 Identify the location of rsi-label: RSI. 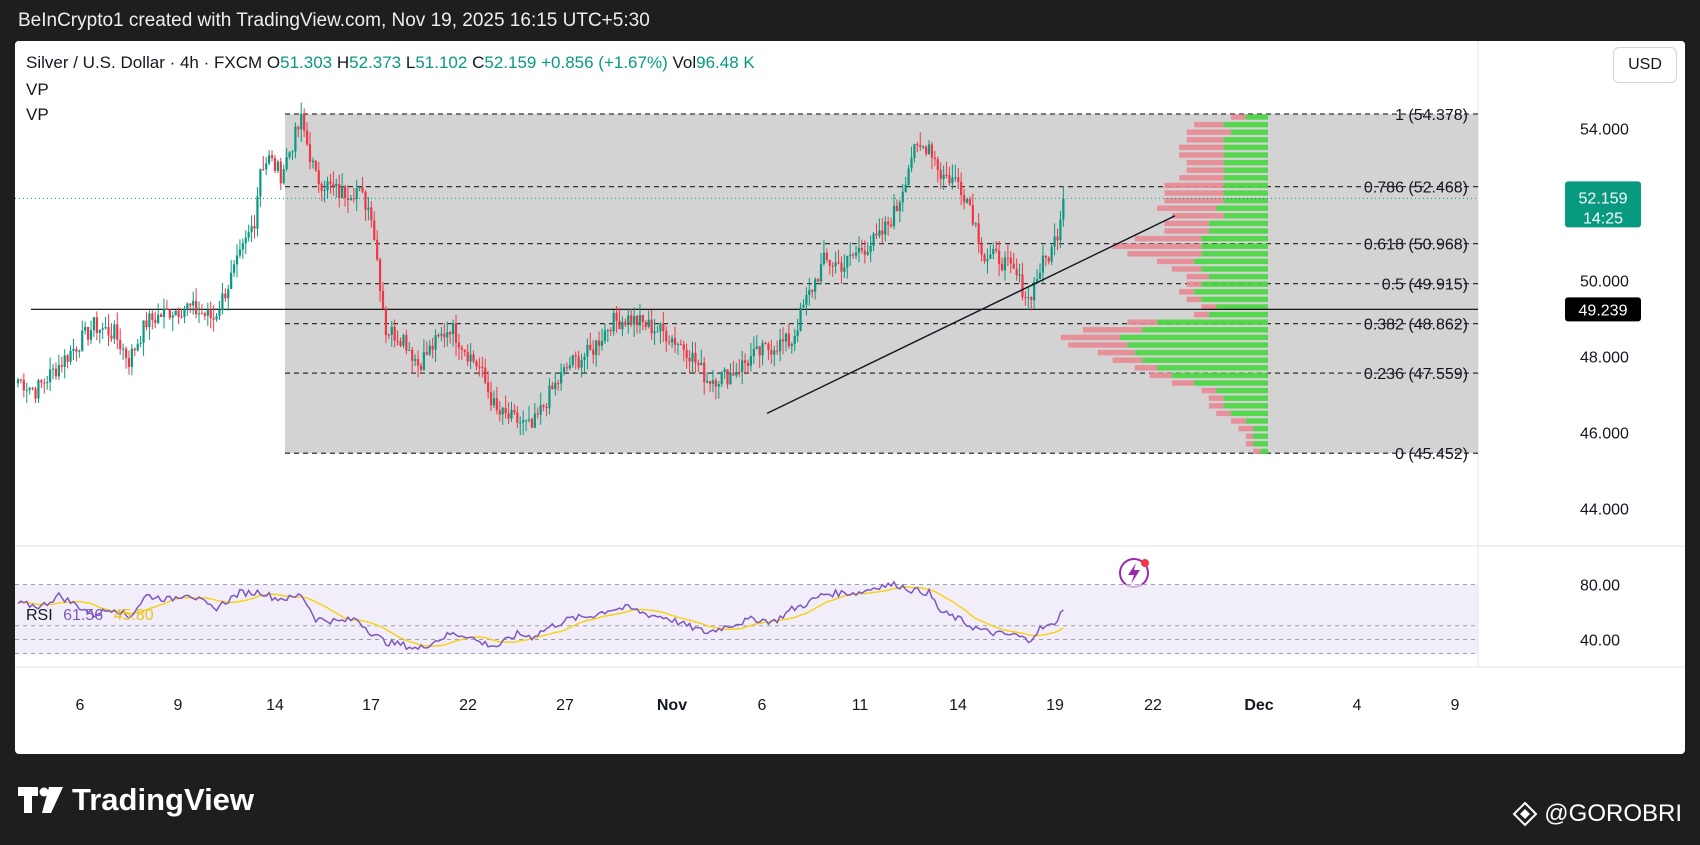
(39, 615).